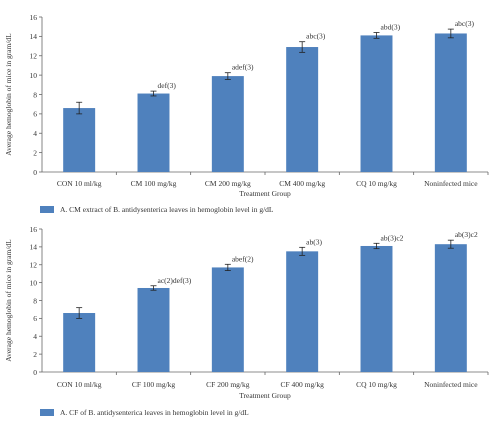 Image resolution: width=500 pixels, height=436 pixels. What do you see at coordinates (228, 384) in the screenshot?
I see `x-tick-label: CF 200 mg/kg` at bounding box center [228, 384].